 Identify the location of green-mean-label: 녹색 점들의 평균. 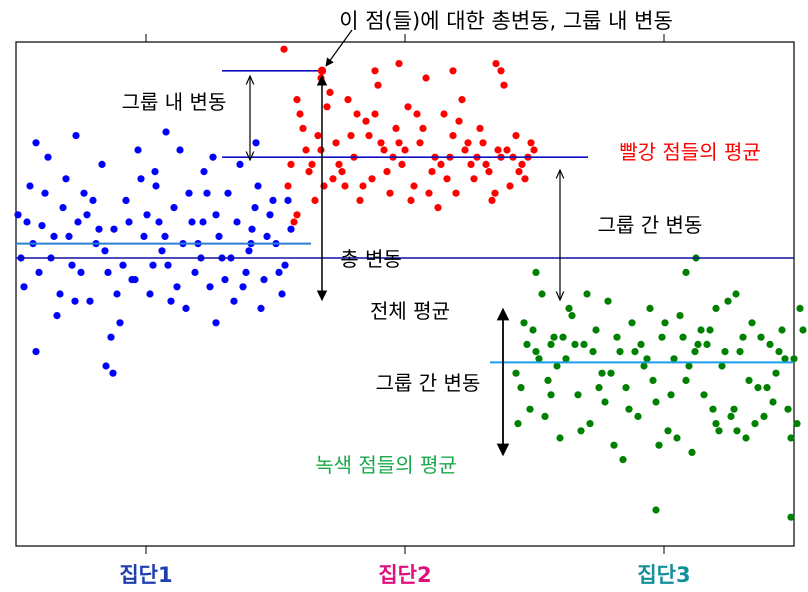
(386, 465).